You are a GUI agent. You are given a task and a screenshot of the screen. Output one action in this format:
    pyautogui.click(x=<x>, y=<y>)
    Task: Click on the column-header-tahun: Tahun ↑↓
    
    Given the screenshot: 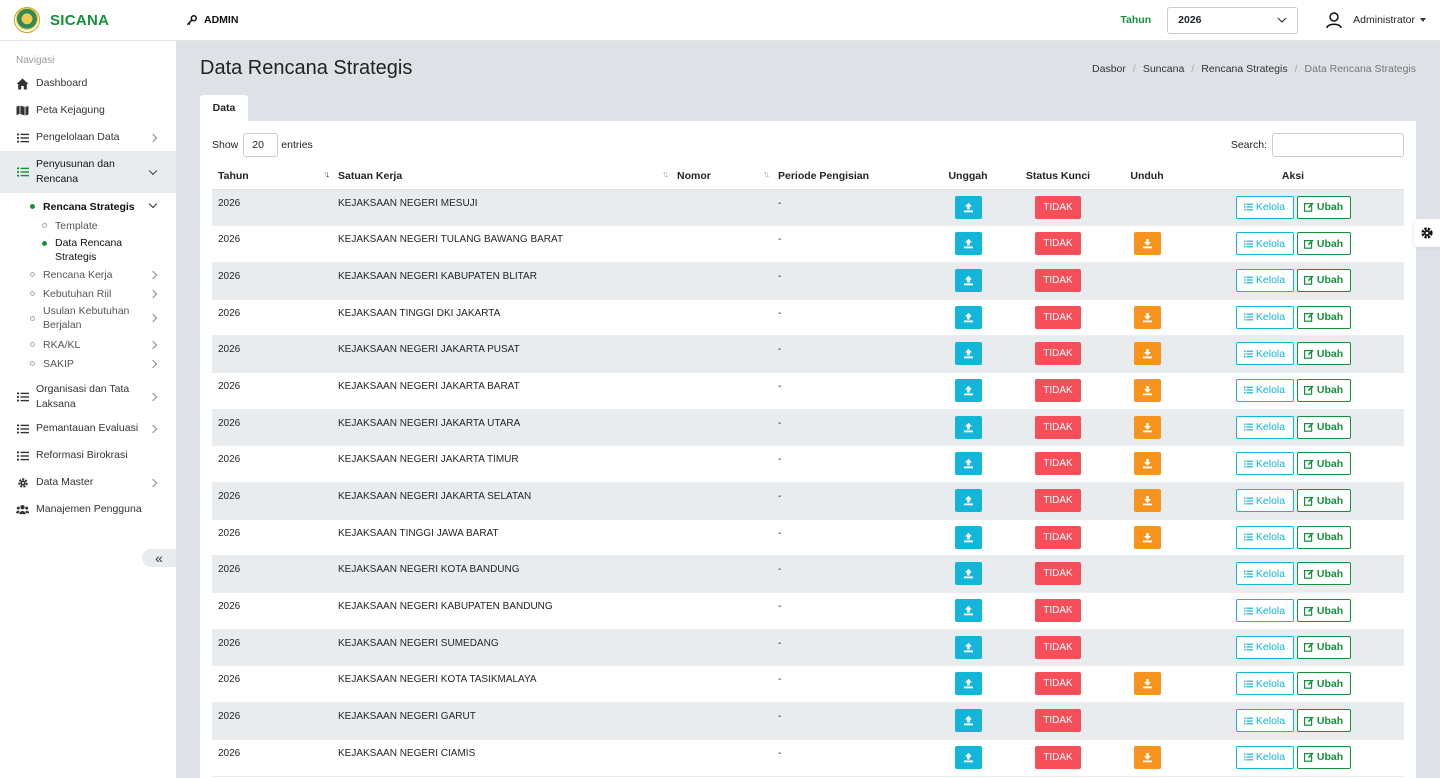 What is the action you would take?
    pyautogui.click(x=272, y=176)
    